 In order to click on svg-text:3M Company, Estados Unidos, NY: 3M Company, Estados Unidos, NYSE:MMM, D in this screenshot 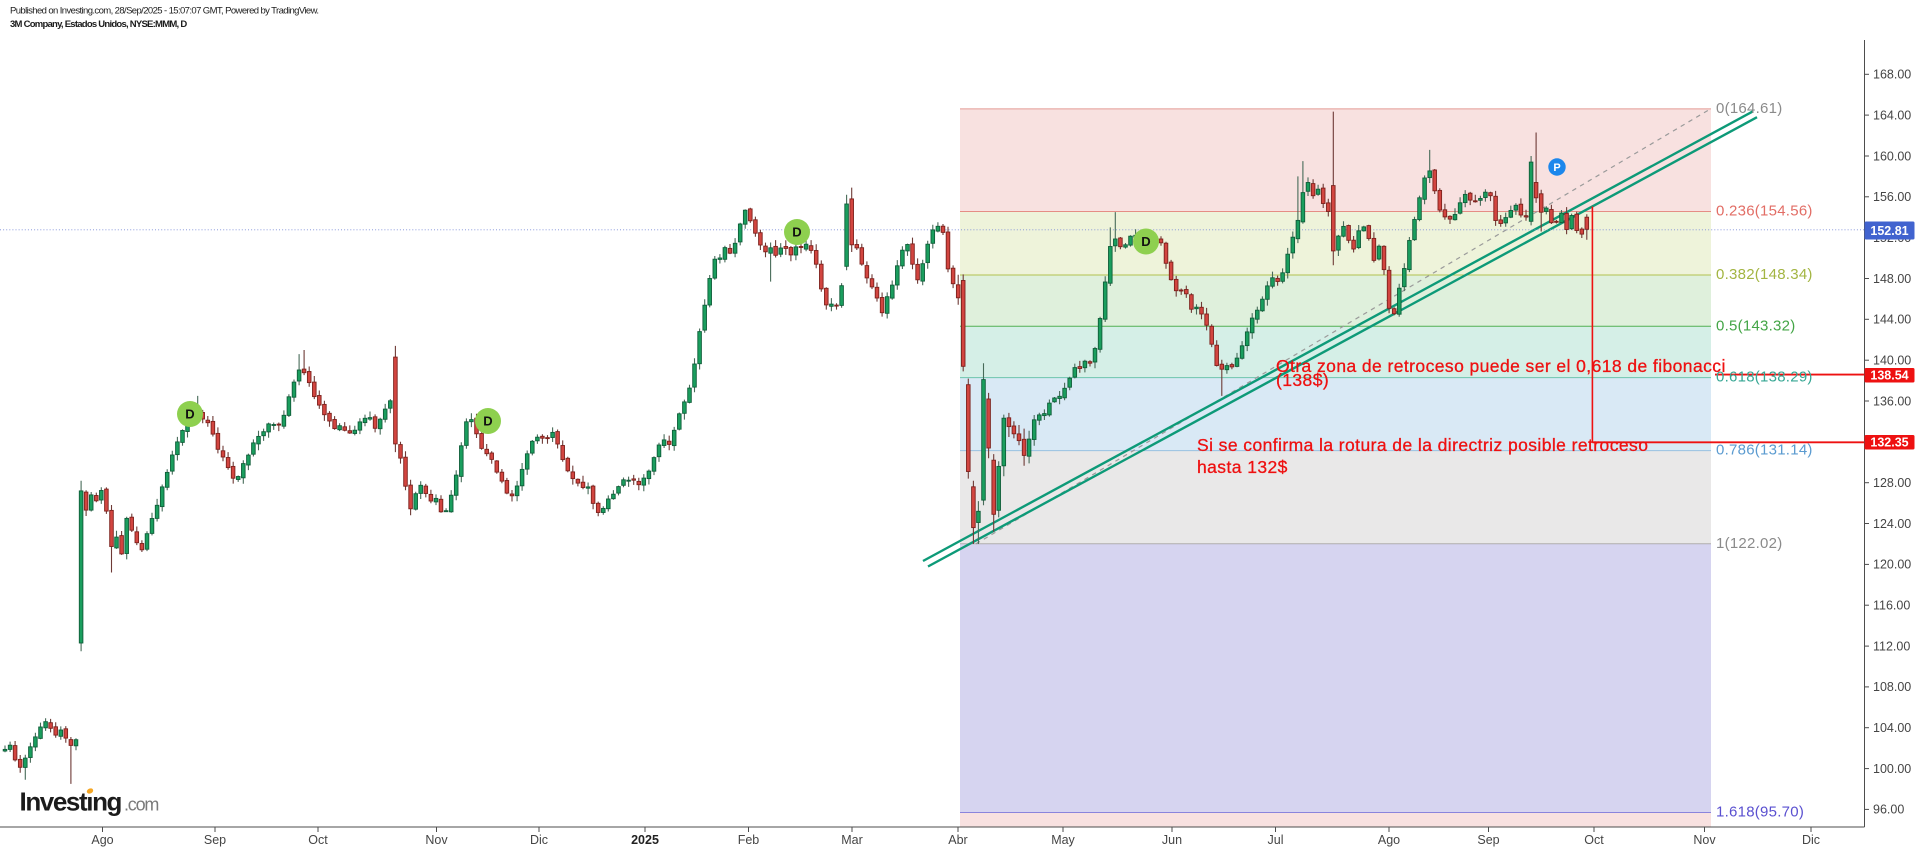, I will do `click(98, 24)`.